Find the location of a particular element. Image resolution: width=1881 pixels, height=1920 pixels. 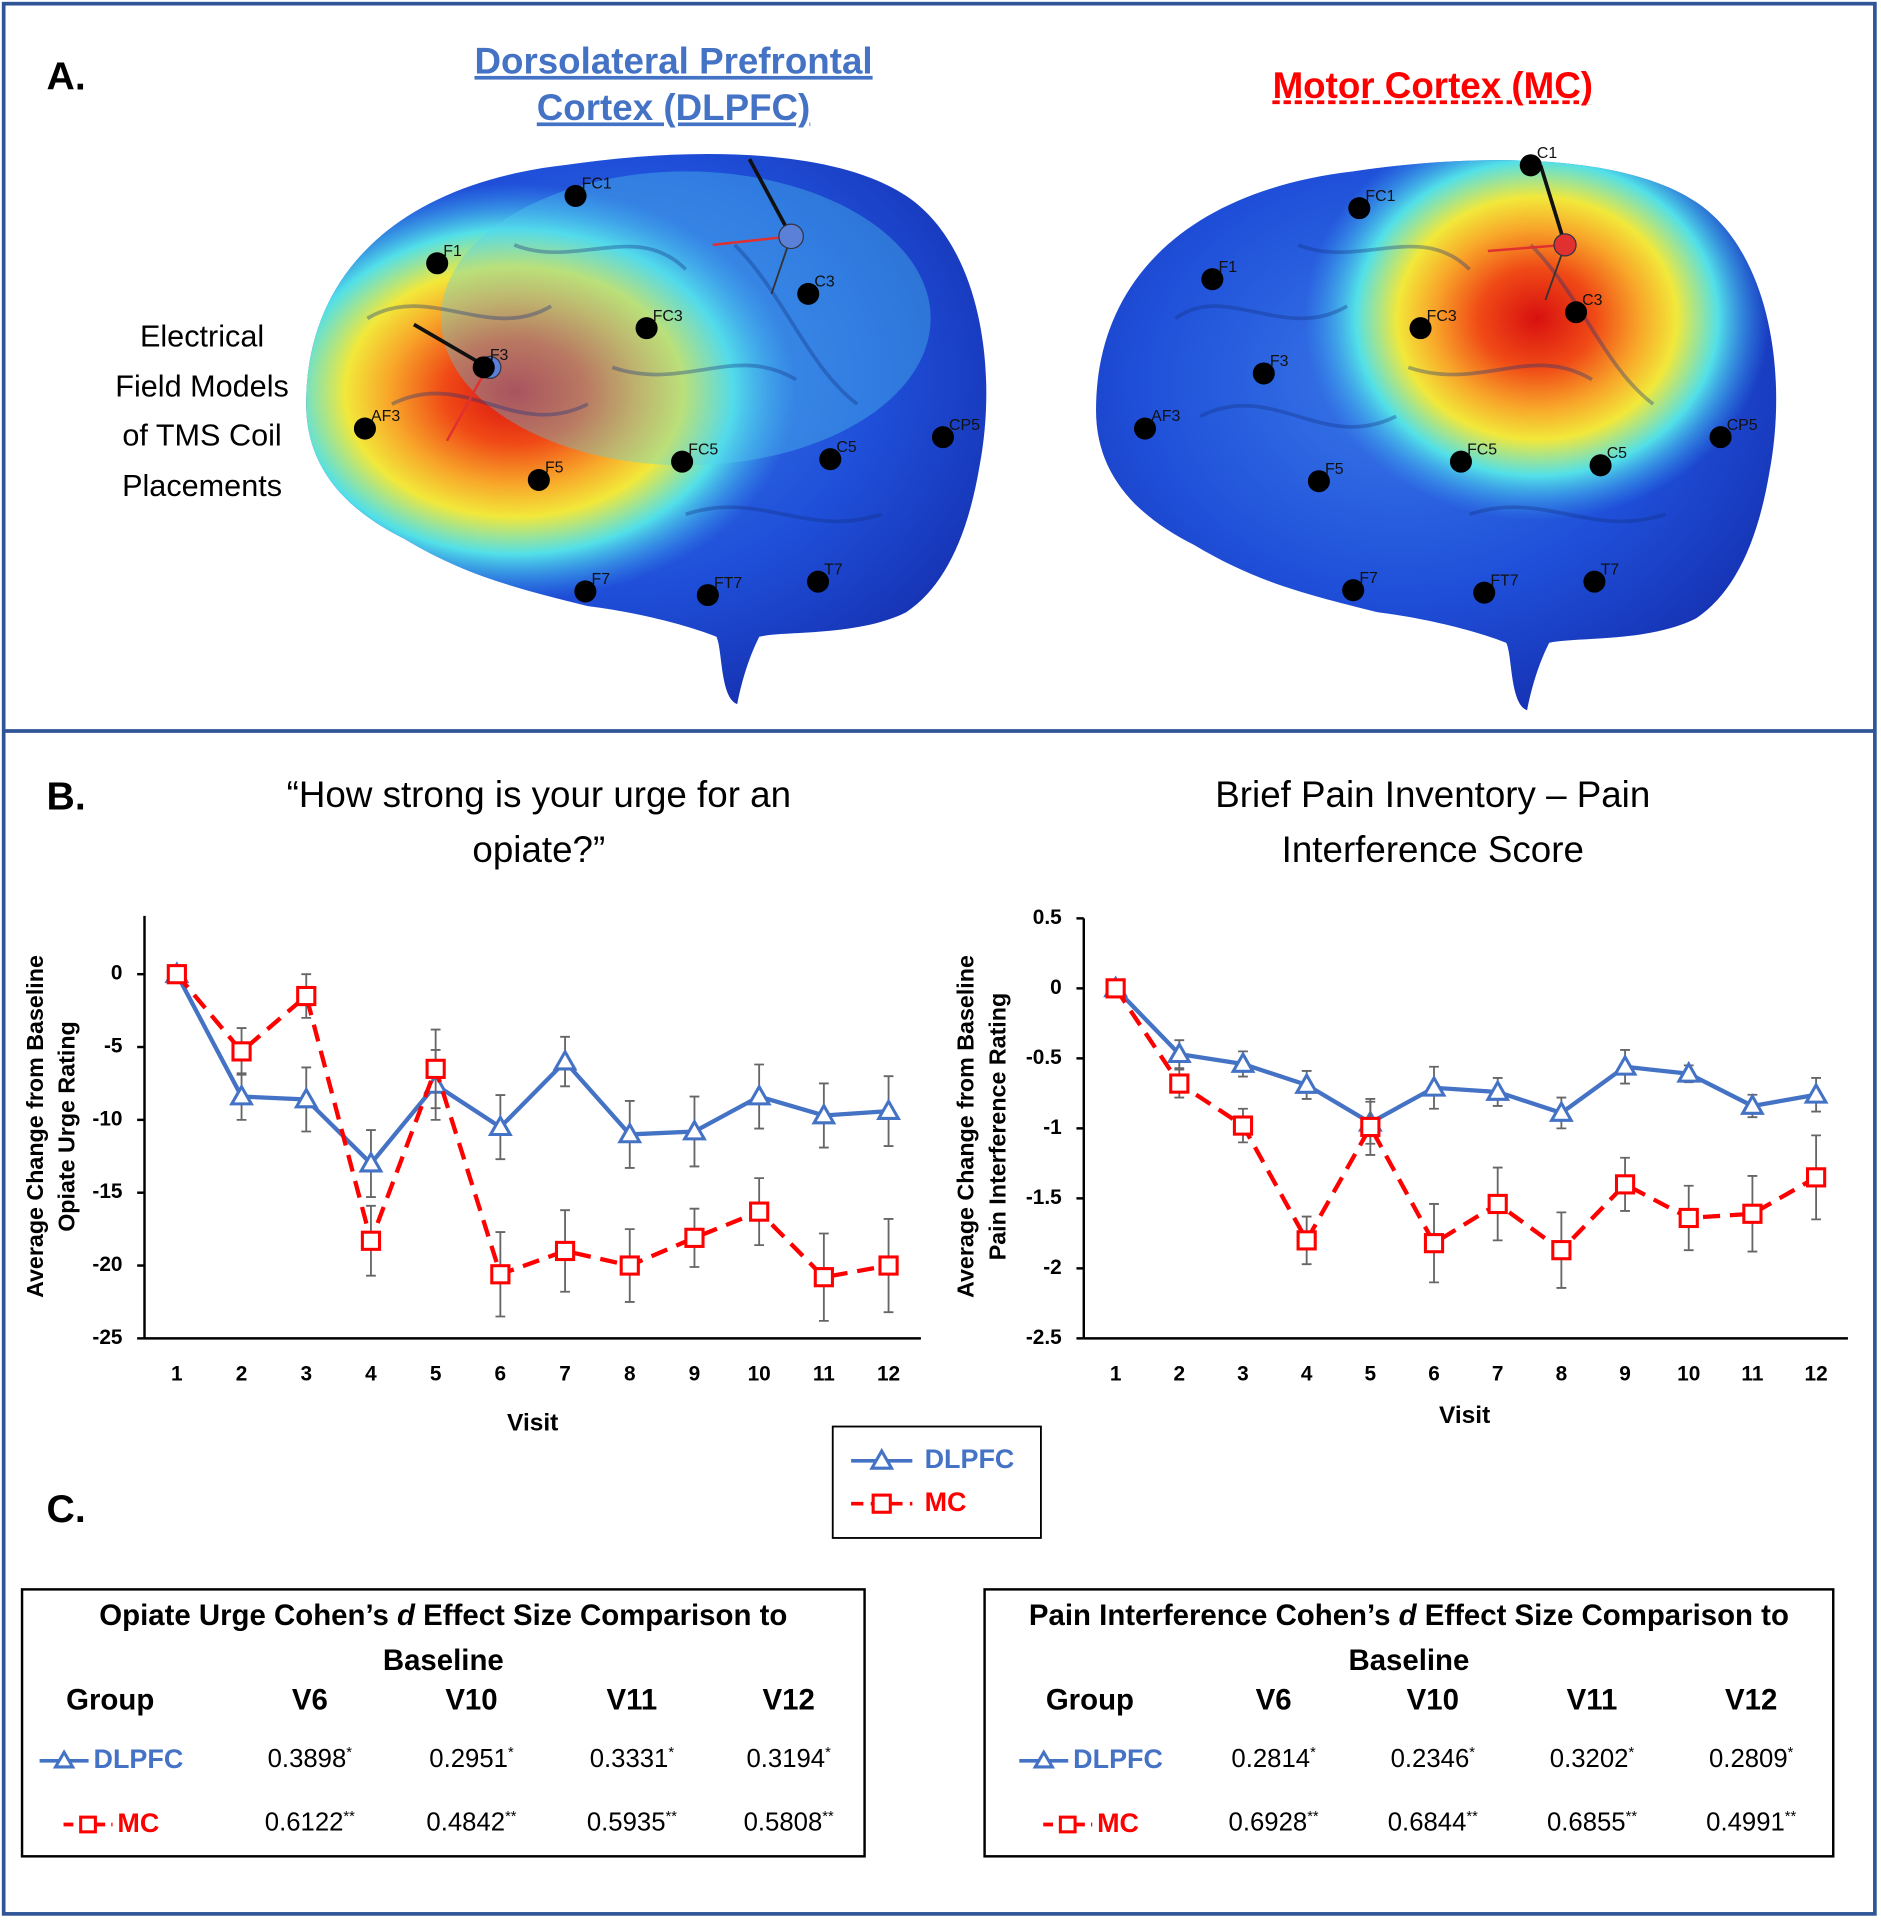

y-tick-label: 0 is located at coordinates (1056, 987).